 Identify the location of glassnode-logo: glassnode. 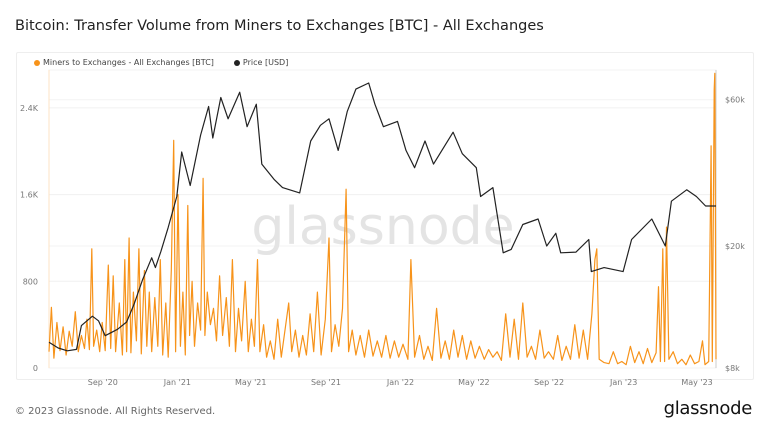
(708, 408).